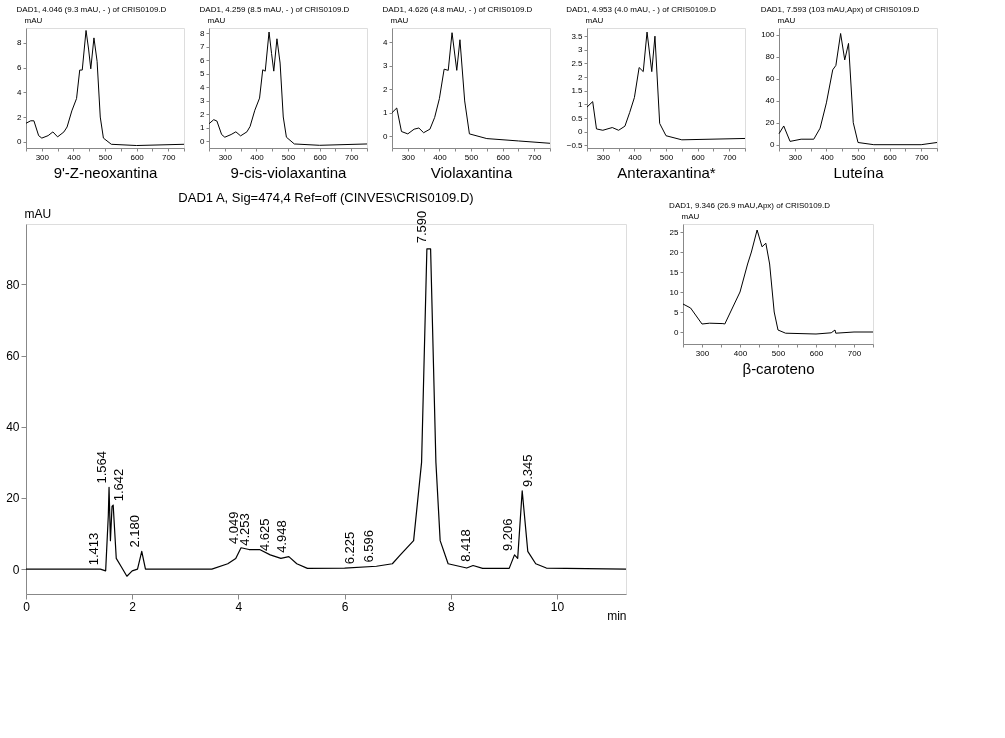 This screenshot has width=1005, height=738. Describe the element at coordinates (465, 545) in the screenshot. I see `annotation: 8.418` at that location.